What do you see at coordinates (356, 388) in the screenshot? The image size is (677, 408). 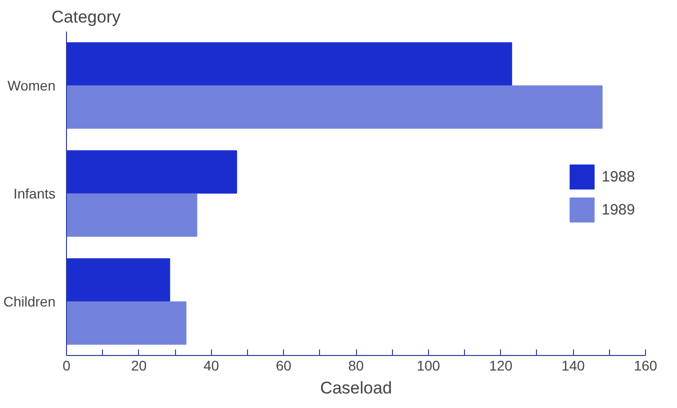 I see `x-axis-title: Caseload` at bounding box center [356, 388].